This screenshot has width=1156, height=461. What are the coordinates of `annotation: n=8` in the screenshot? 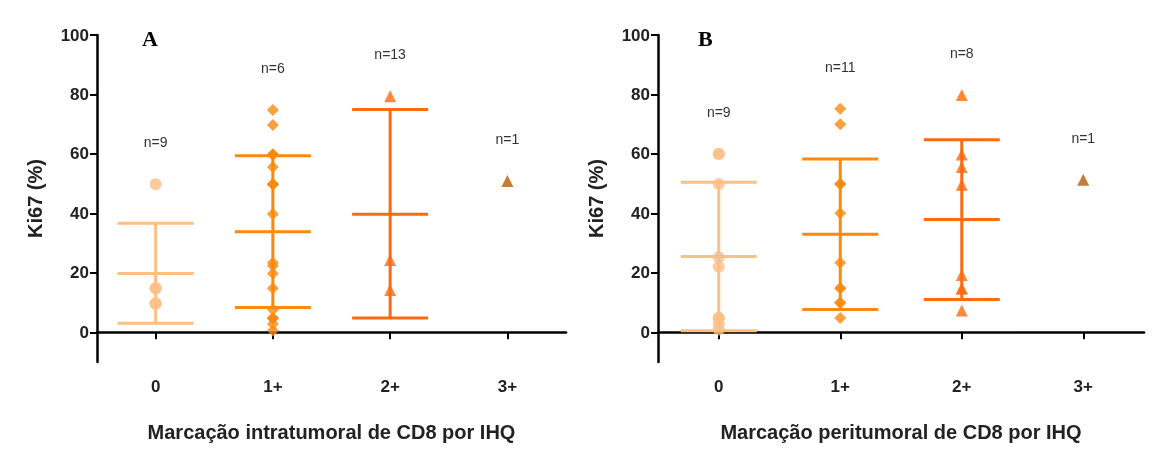 It's located at (961, 53).